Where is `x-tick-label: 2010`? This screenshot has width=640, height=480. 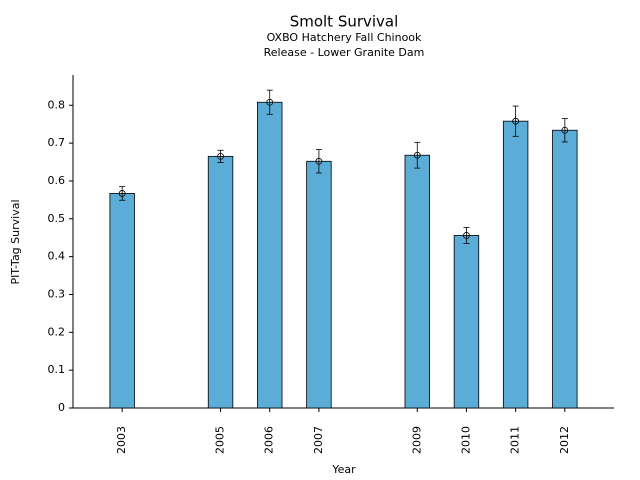 x-tick-label: 2010 is located at coordinates (465, 440).